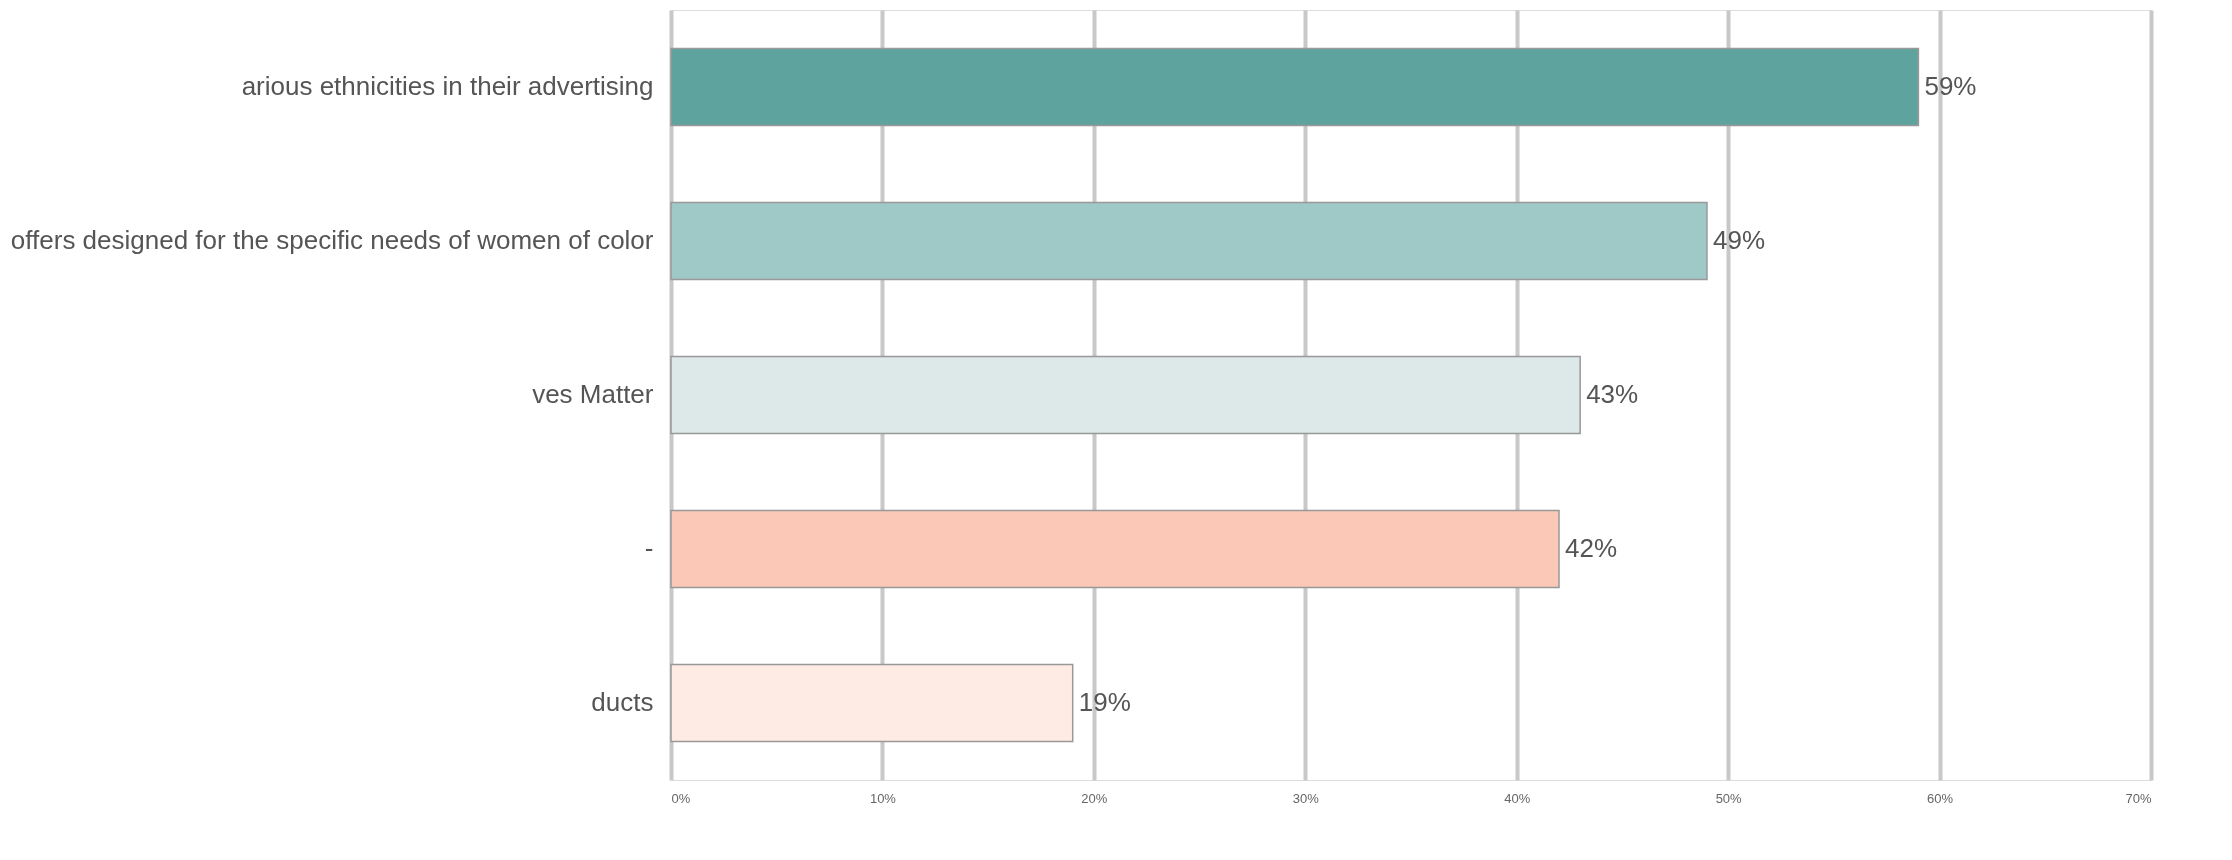  Describe the element at coordinates (2138, 798) in the screenshot. I see `x-tick-label: 70%` at that location.